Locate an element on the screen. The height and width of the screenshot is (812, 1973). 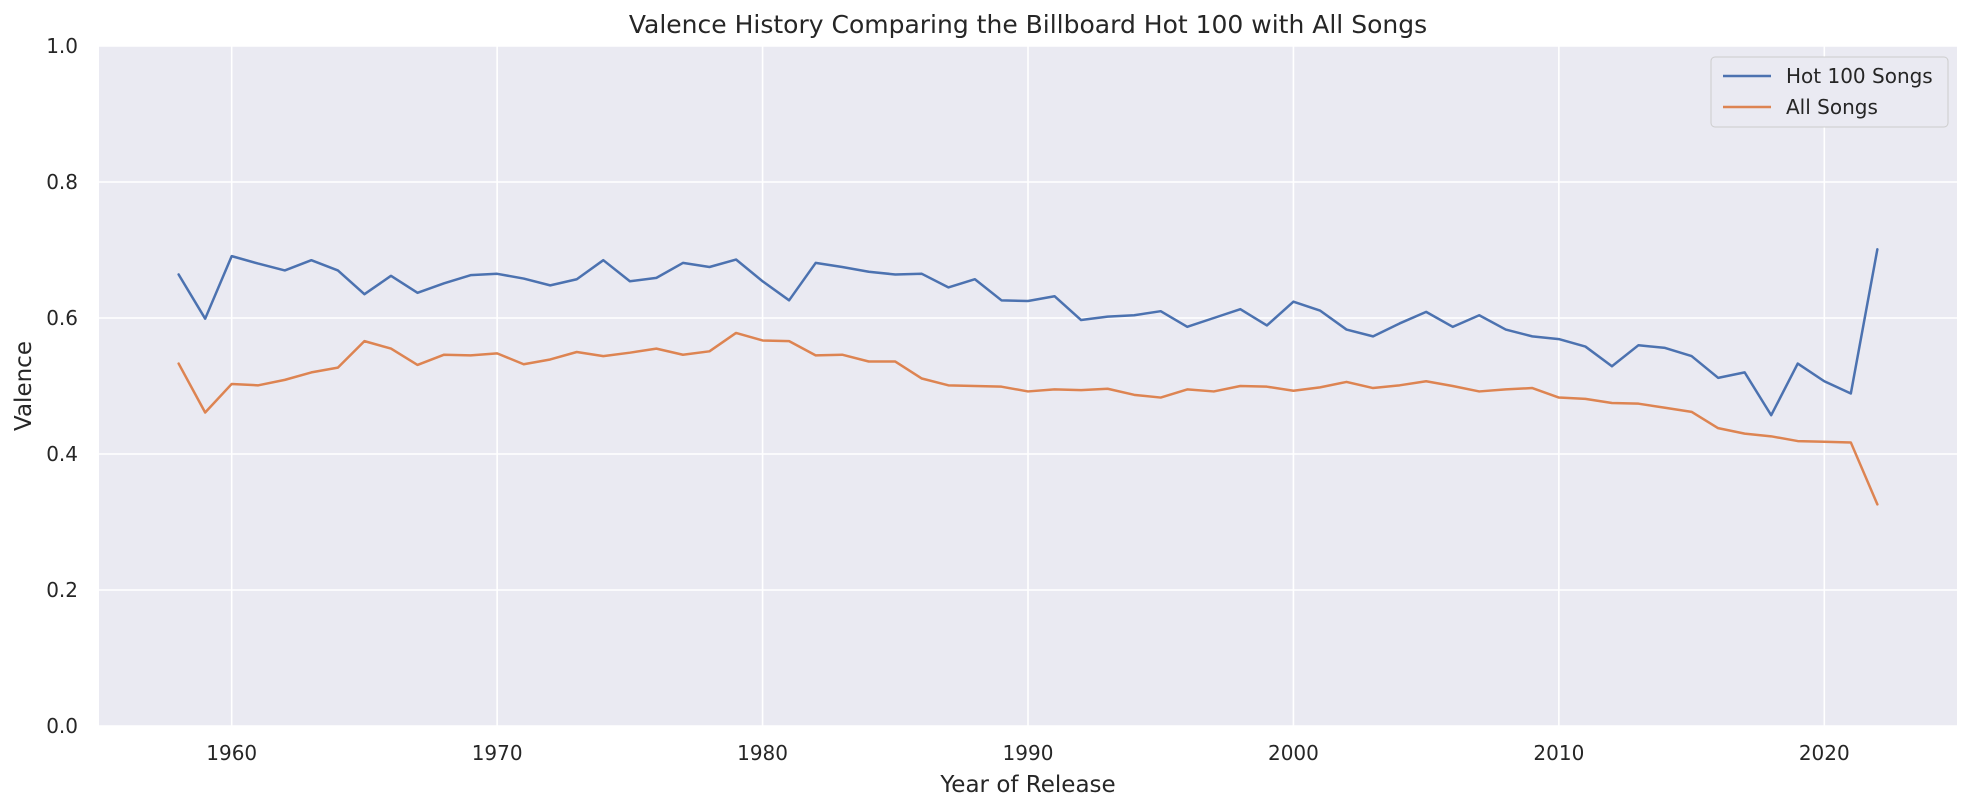
y-tick-label: 0.2 is located at coordinates (62, 590).